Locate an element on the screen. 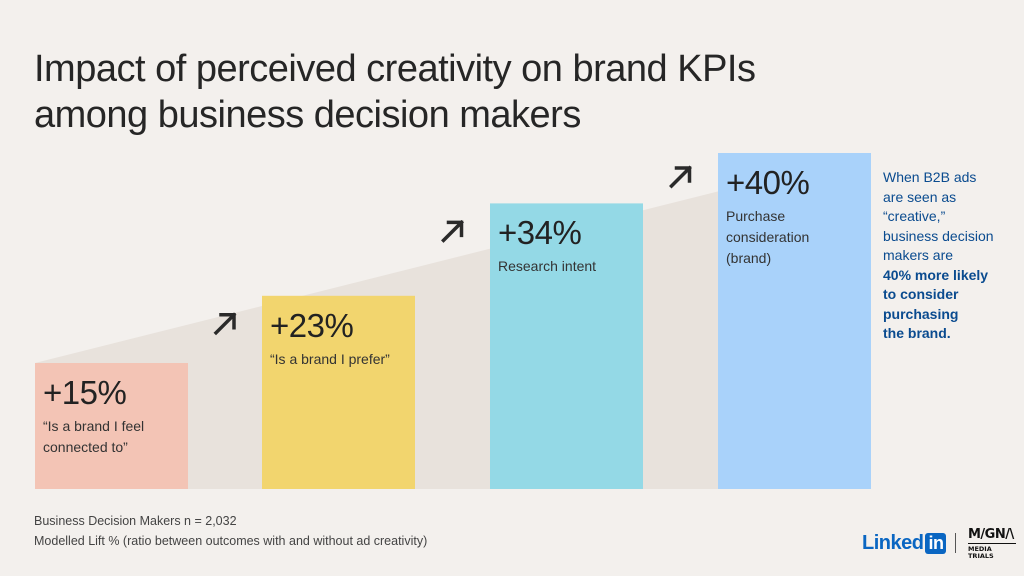 The height and width of the screenshot is (576, 1024). callout-bold-line: purchasing is located at coordinates (921, 313).